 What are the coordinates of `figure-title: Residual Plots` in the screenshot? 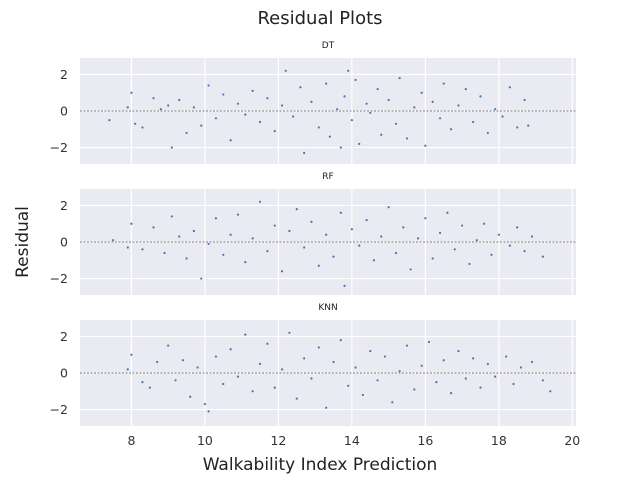 It's located at (319, 18).